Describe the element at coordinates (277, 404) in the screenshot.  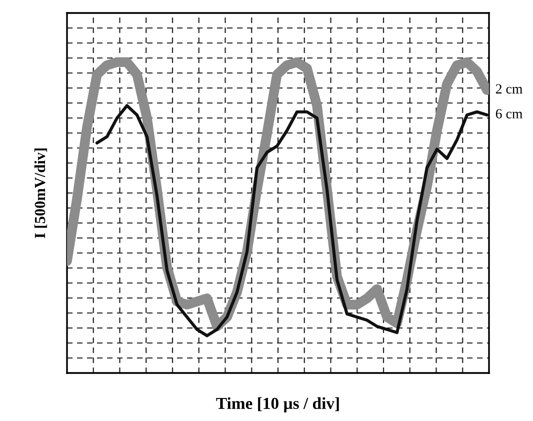
I see `x-axis-title: Time [10 µs / div]` at that location.